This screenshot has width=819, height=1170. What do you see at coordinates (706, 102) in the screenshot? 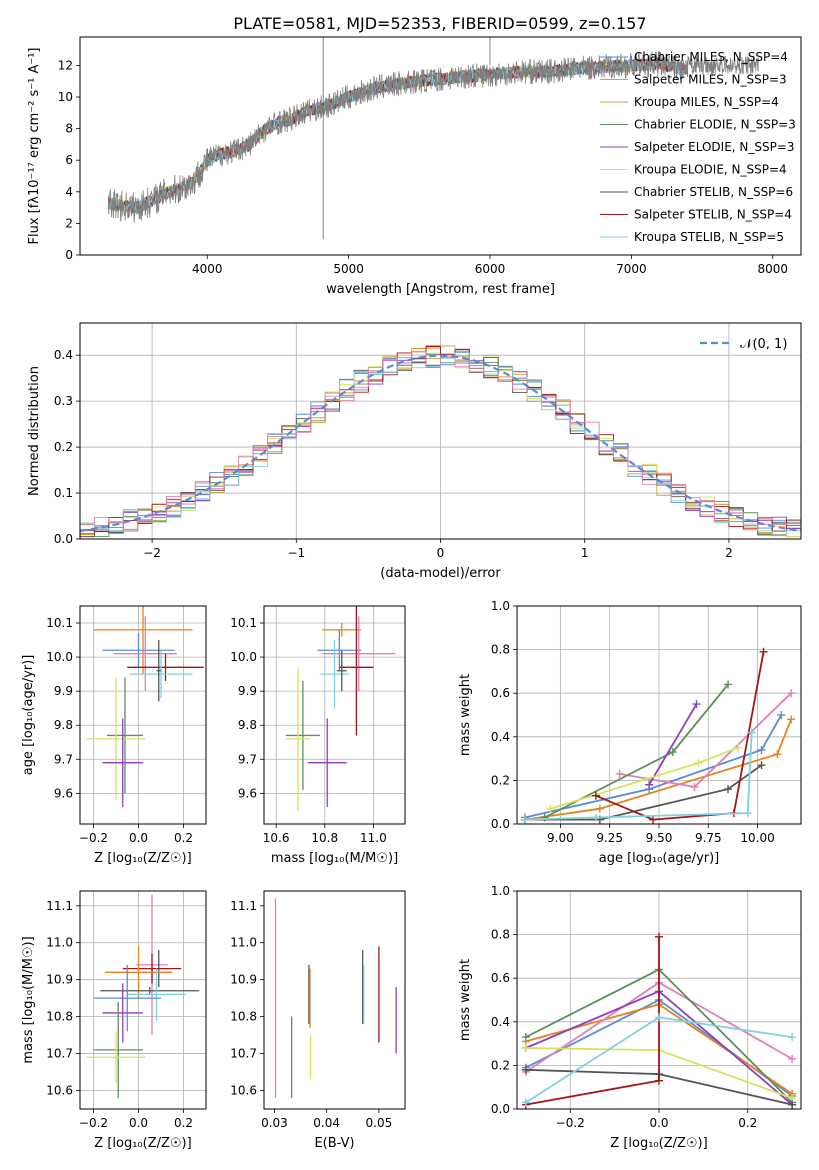
I see `legend-label: Kroupa MILES, N_SSP=4` at bounding box center [706, 102].